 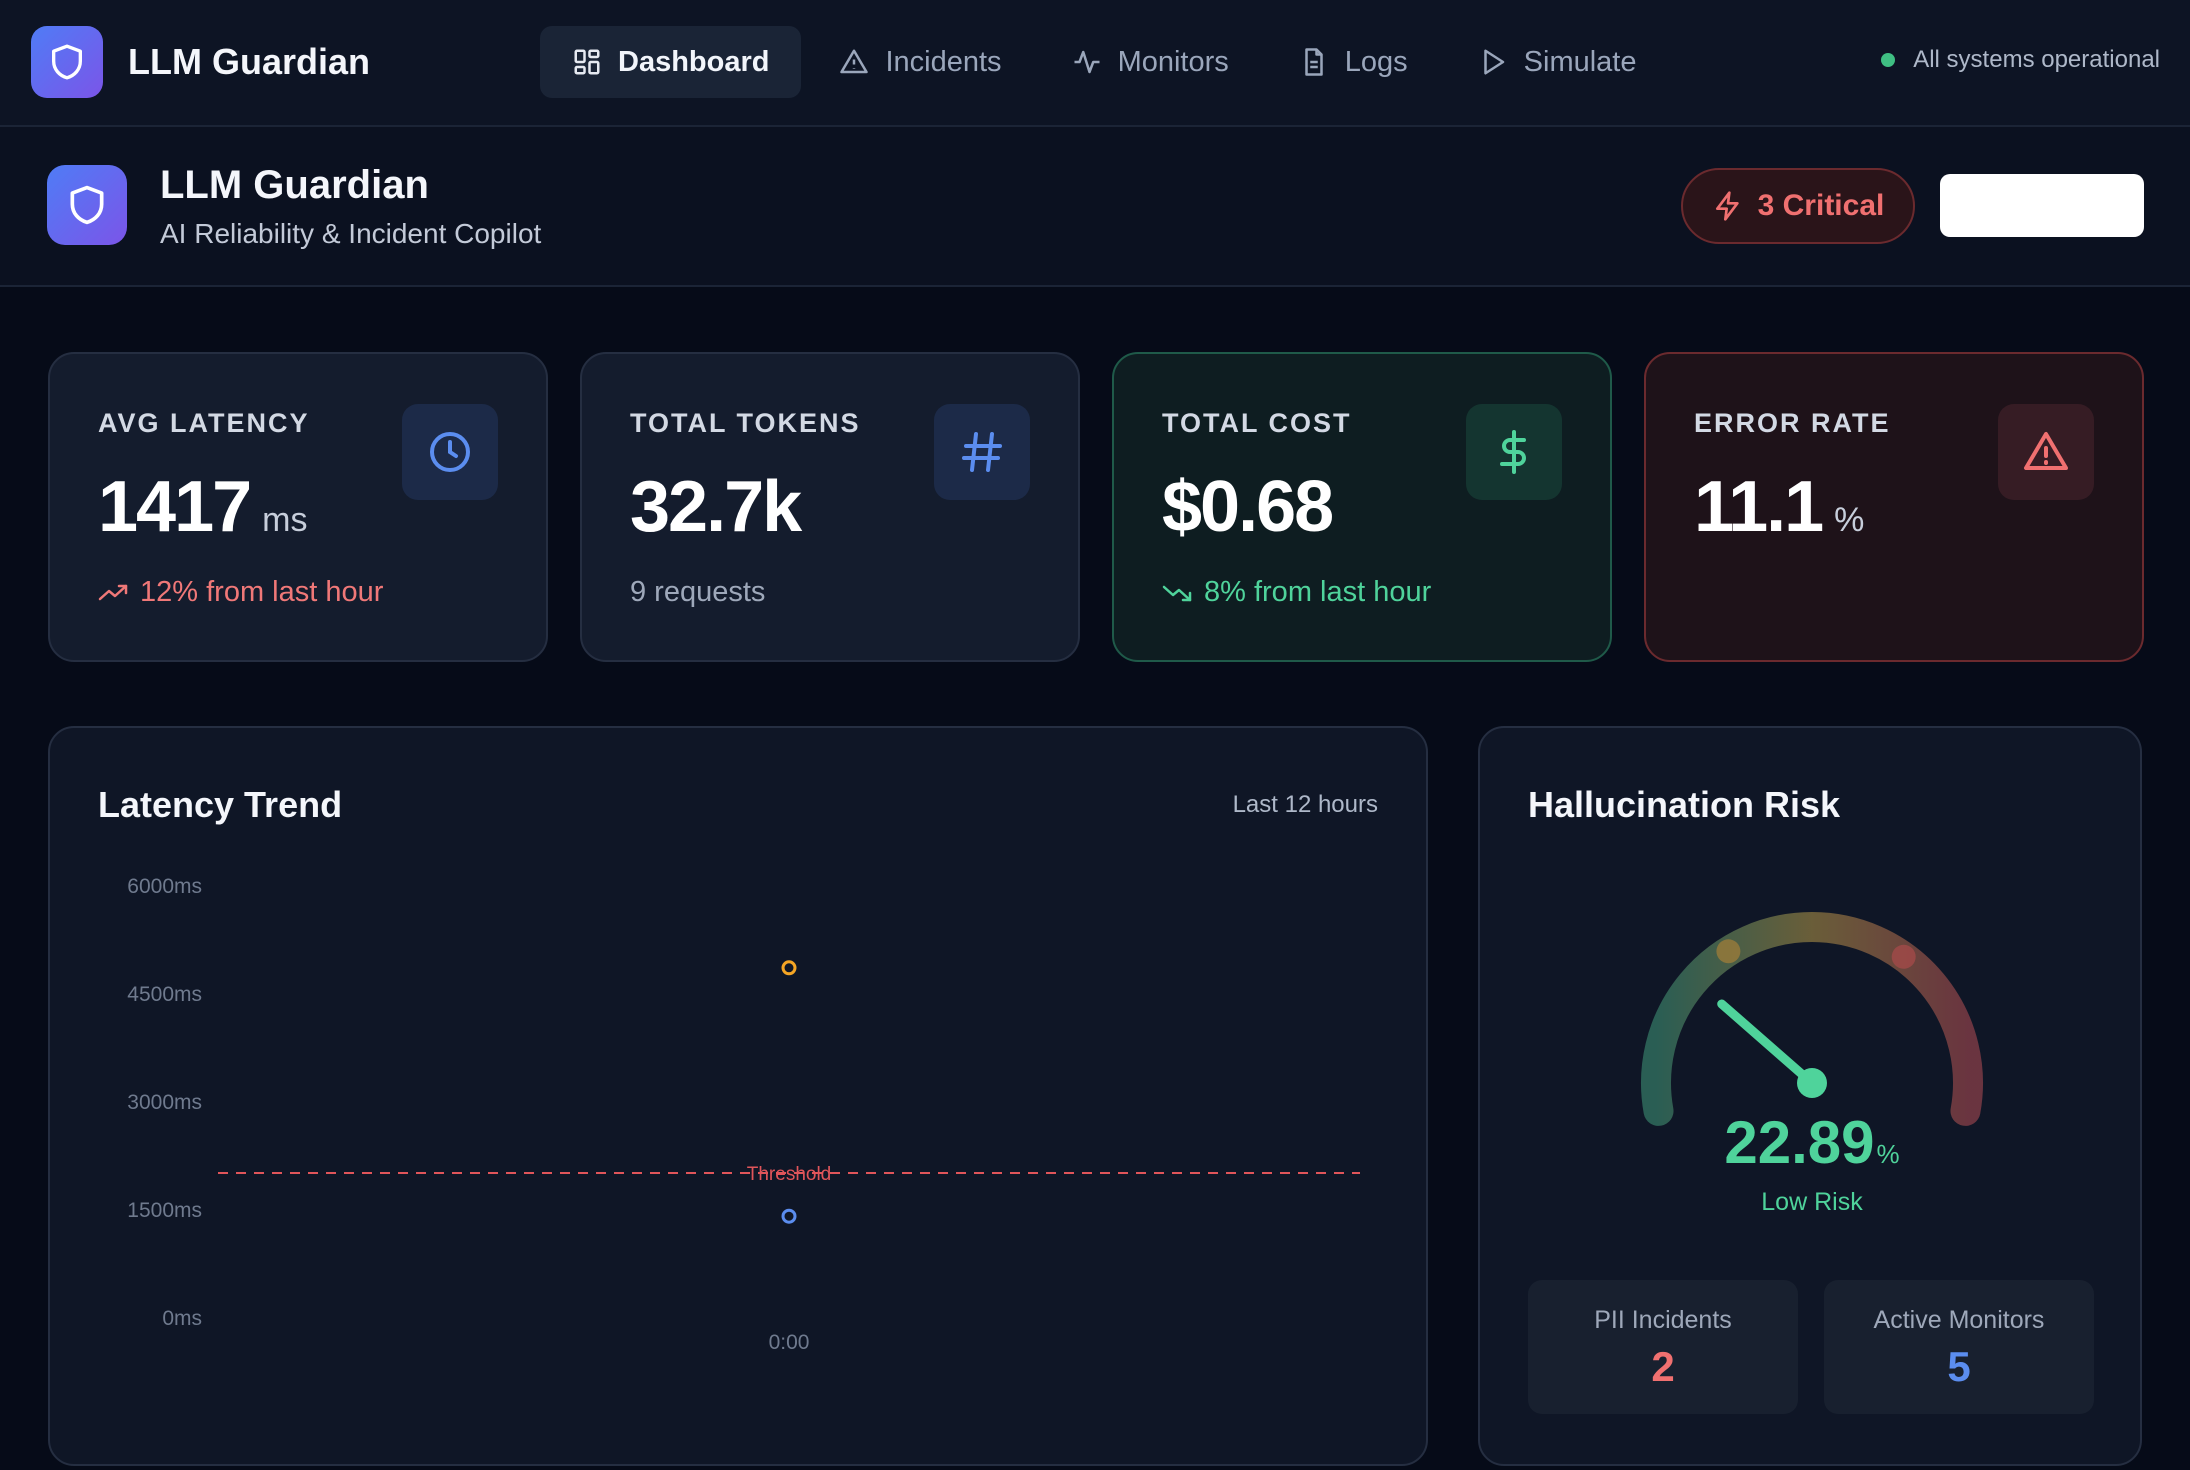 What do you see at coordinates (182, 1318) in the screenshot?
I see `y-tick-label: 0ms` at bounding box center [182, 1318].